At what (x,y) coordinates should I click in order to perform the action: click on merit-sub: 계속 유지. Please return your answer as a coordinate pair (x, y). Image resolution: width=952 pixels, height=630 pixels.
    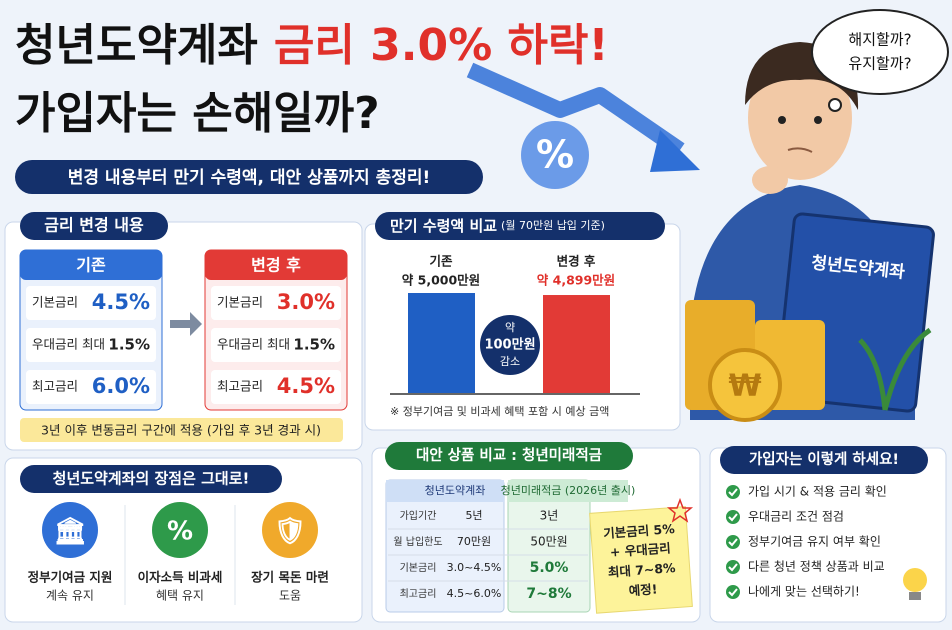
    Looking at the image, I should click on (70, 596).